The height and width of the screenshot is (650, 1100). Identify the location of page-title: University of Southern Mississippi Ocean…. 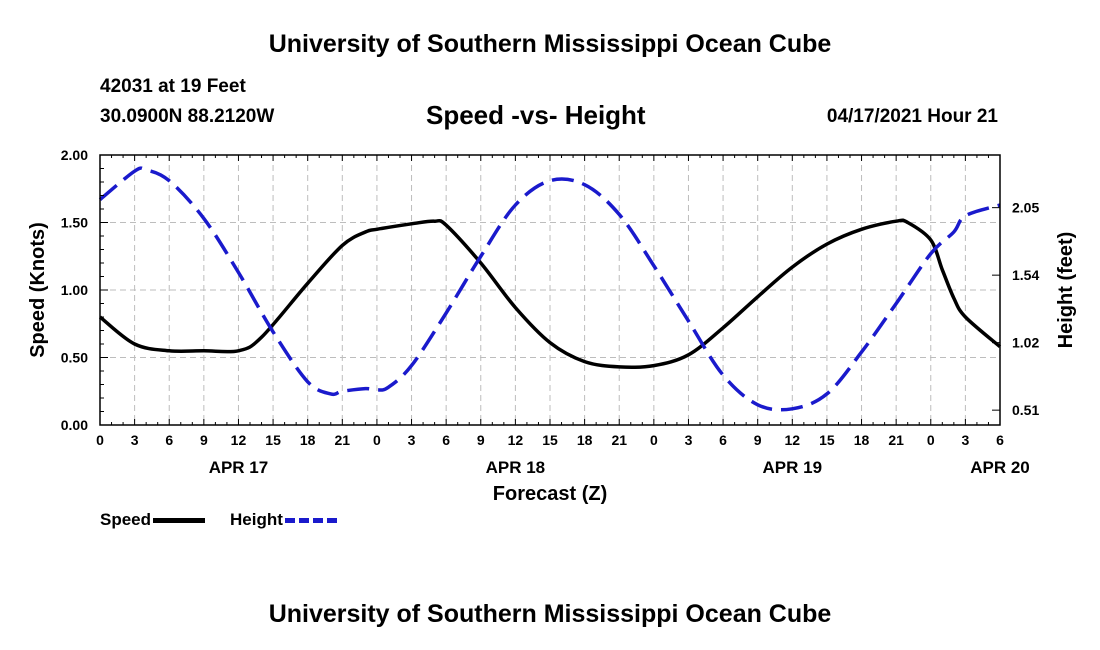
(550, 44).